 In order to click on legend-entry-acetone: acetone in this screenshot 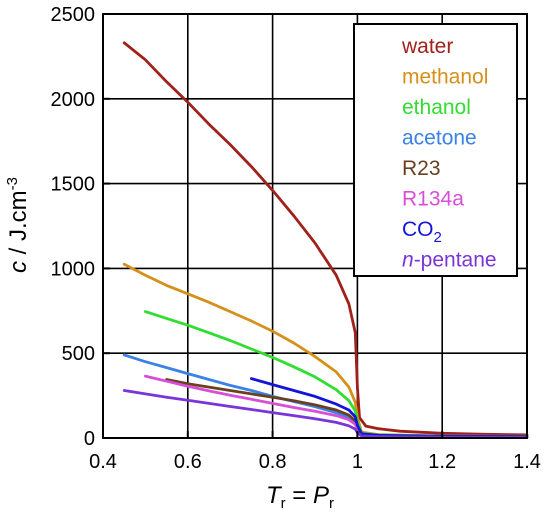, I will do `click(439, 138)`.